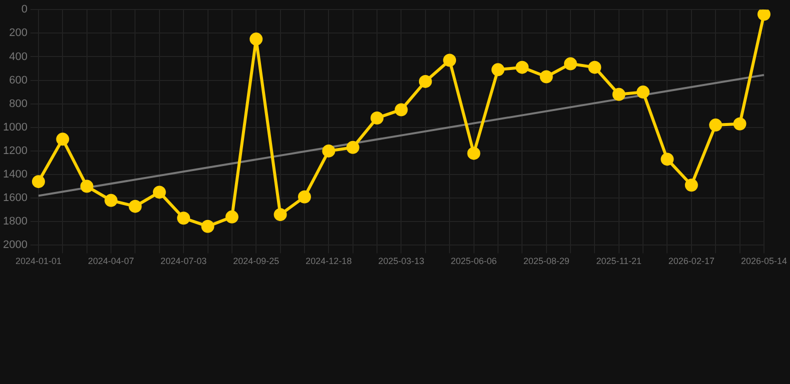 The width and height of the screenshot is (790, 384). I want to click on y-tick-label: 600, so click(18, 80).